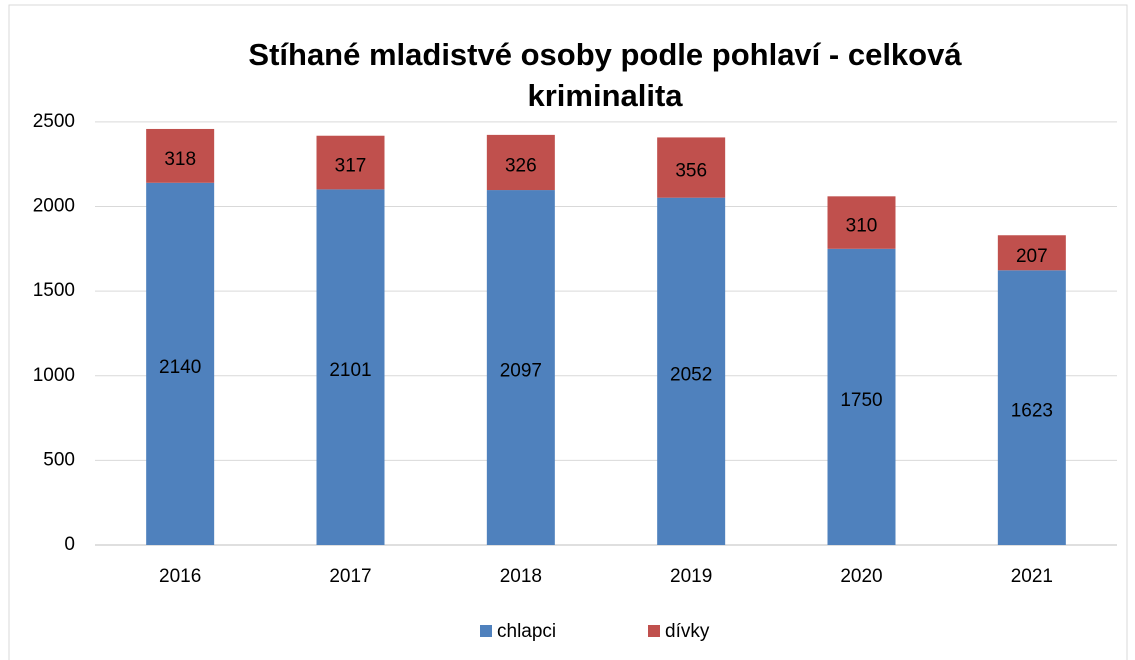 The width and height of the screenshot is (1135, 660). Describe the element at coordinates (861, 400) in the screenshot. I see `data-label: 1750` at that location.